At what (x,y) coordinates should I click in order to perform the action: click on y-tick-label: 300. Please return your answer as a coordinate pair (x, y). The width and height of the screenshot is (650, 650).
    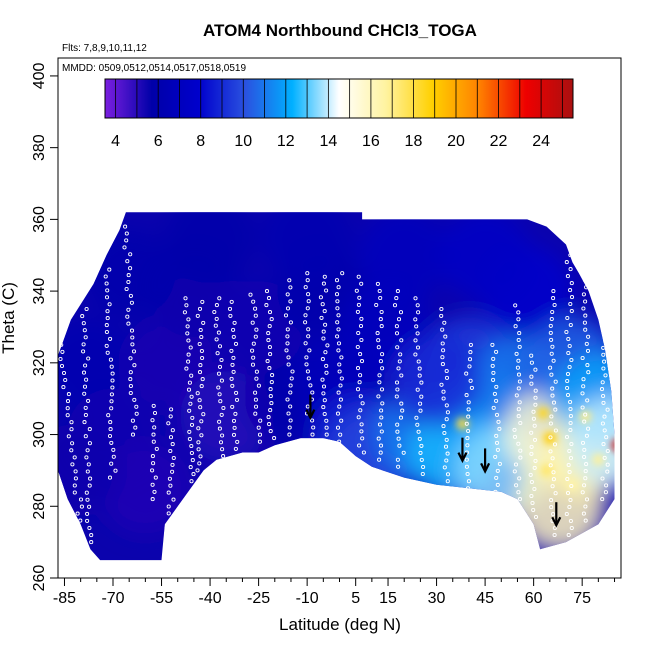
    Looking at the image, I should click on (39, 434).